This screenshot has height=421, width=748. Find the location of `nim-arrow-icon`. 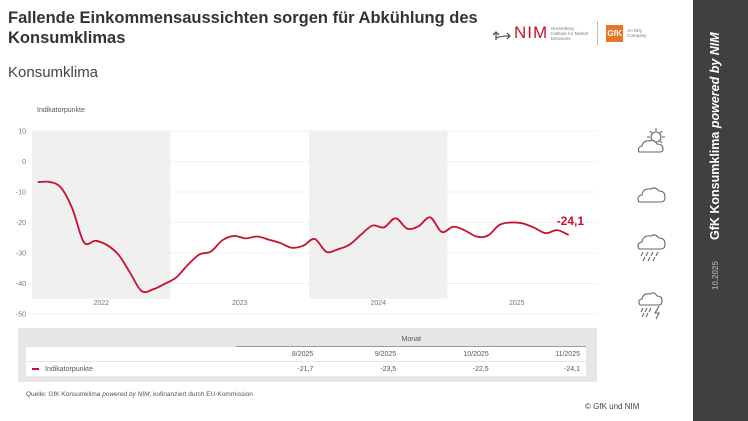

nim-arrow-icon is located at coordinates (501, 35).